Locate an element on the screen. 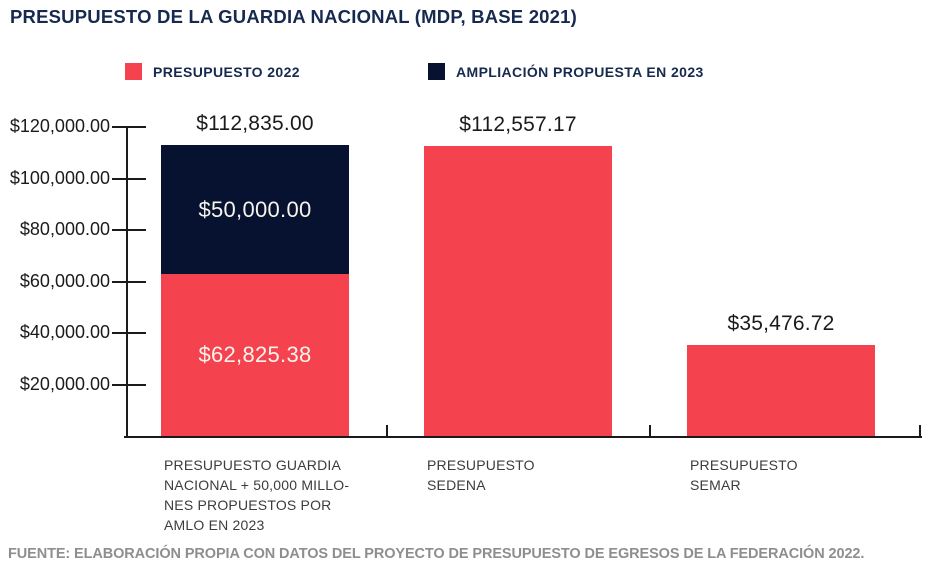 The height and width of the screenshot is (584, 942). y-tick-label: $80,000.00 is located at coordinates (64, 229).